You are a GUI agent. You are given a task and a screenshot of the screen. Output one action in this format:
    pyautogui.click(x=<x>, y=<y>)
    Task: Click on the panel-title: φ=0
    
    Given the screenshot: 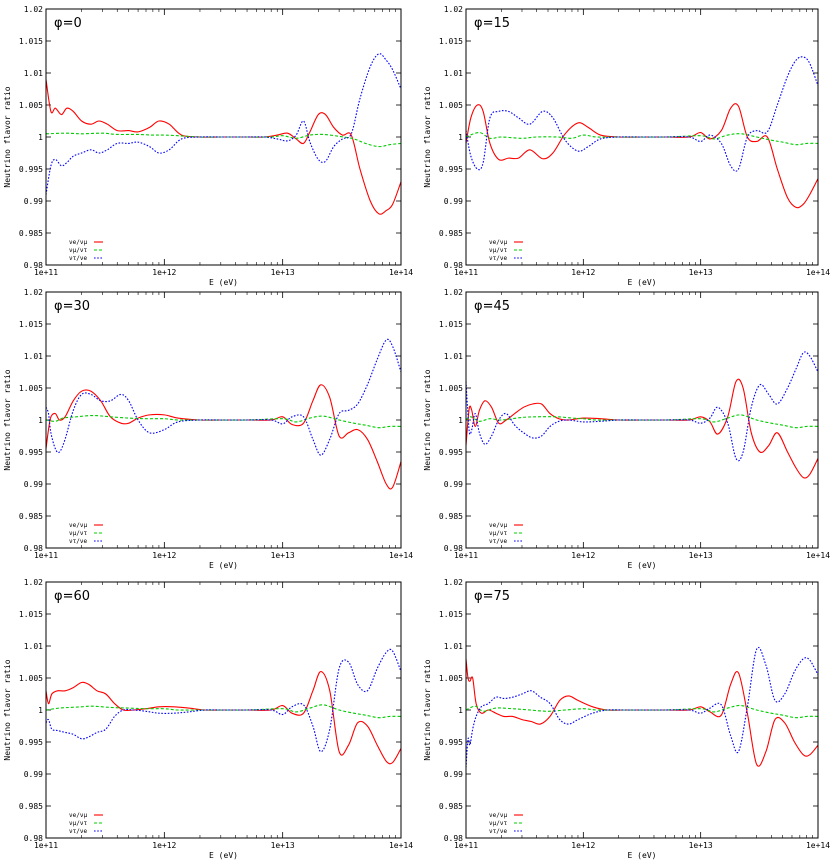 What is the action you would take?
    pyautogui.click(x=68, y=23)
    